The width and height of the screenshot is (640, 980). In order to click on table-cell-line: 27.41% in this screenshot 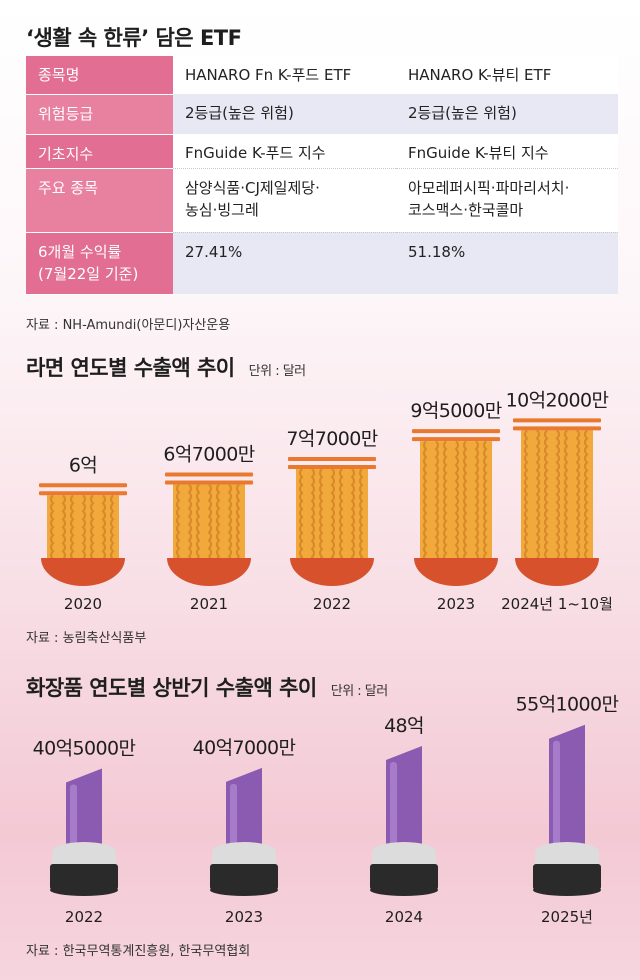, I will do `click(214, 251)`.